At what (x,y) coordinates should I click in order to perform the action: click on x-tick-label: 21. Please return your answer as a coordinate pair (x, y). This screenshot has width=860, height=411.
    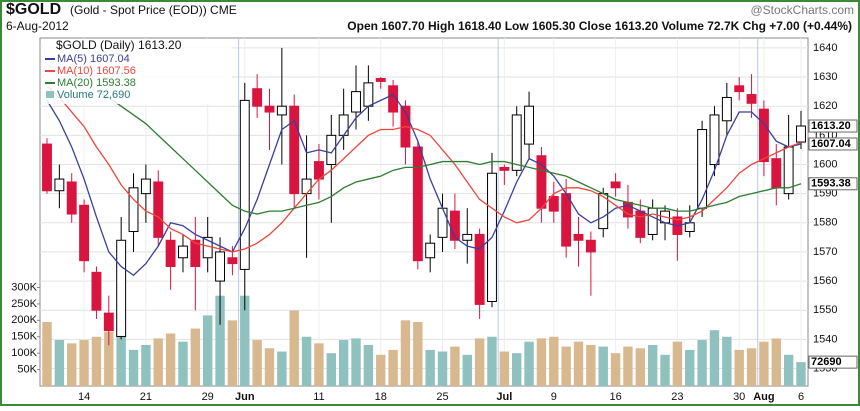
    Looking at the image, I should click on (146, 397).